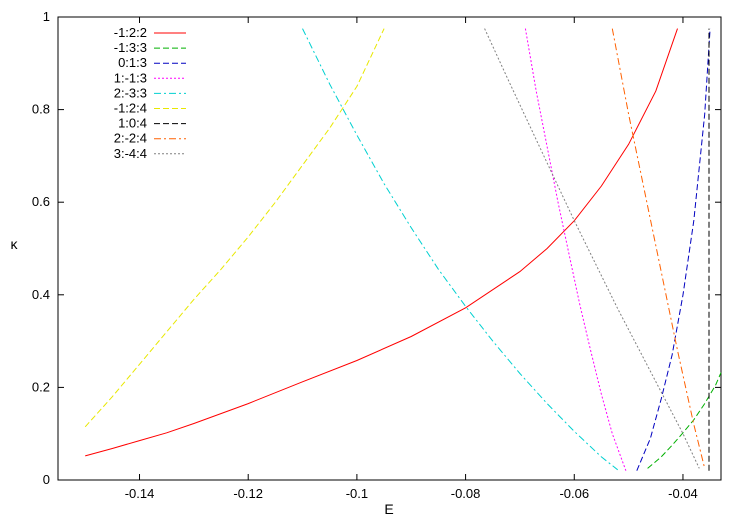 The width and height of the screenshot is (747, 523). What do you see at coordinates (130, 92) in the screenshot?
I see `legend-label: 2:-3:3` at bounding box center [130, 92].